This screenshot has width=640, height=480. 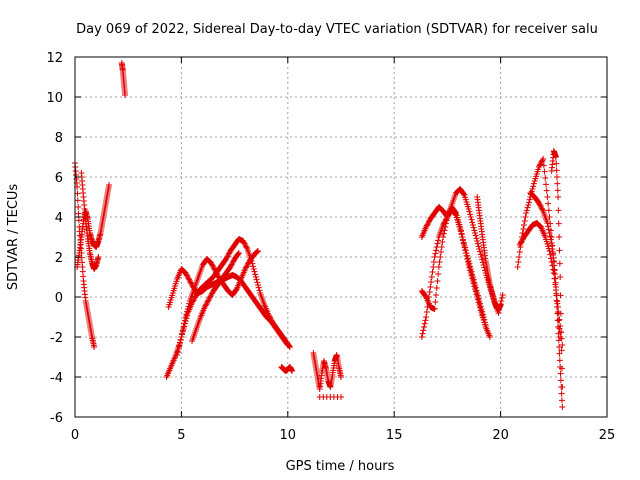 I want to click on series-sat-o, so click(x=489, y=253).